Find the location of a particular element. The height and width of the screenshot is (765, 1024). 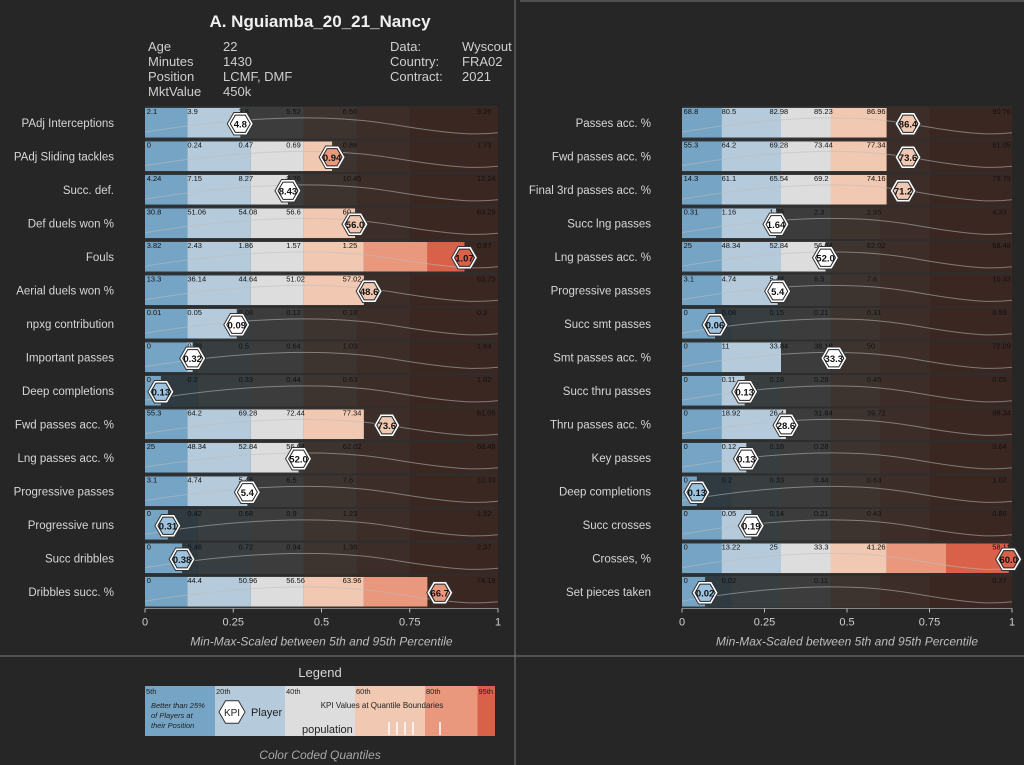

quantile-value-label: 1.73 is located at coordinates (484, 145).